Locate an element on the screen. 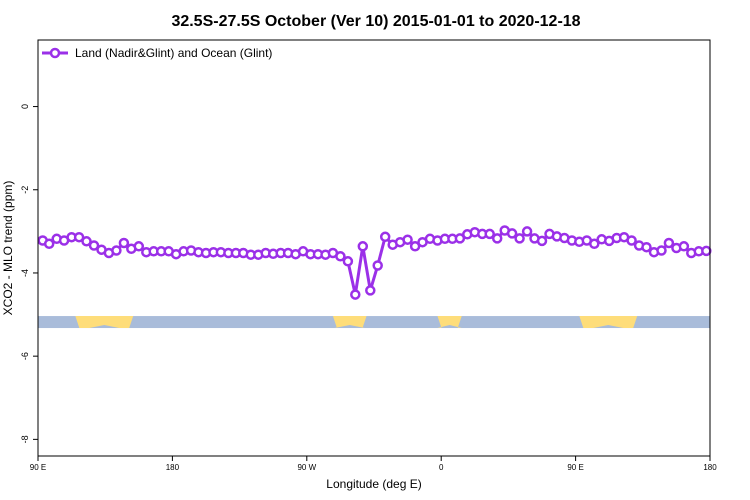 This screenshot has width=750, height=500. y-tick-label: -8 is located at coordinates (25, 439).